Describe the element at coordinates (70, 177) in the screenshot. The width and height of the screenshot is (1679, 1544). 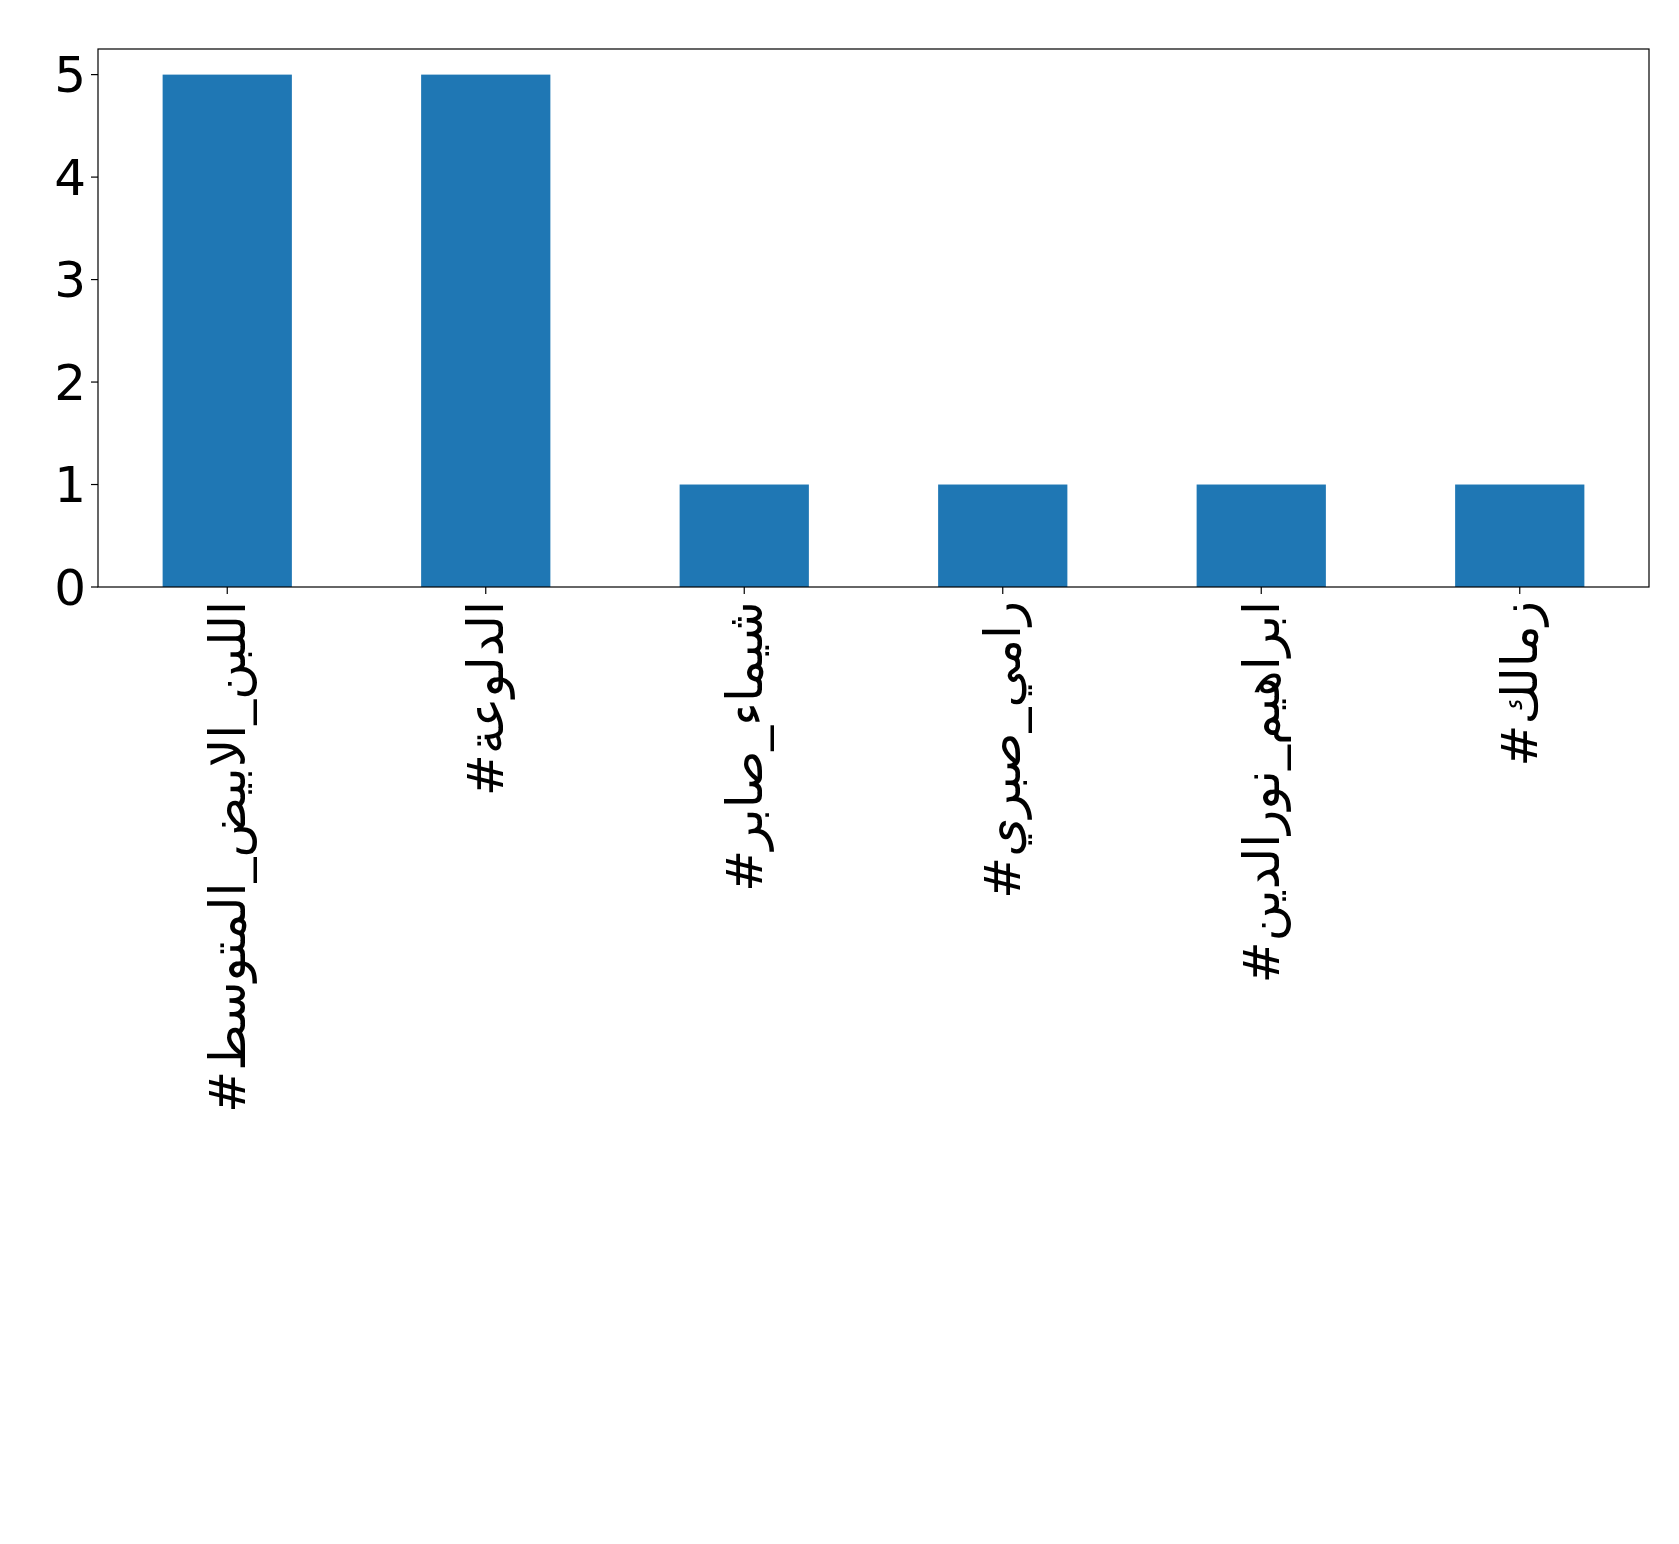
I see `y-tick-label: 4` at that location.